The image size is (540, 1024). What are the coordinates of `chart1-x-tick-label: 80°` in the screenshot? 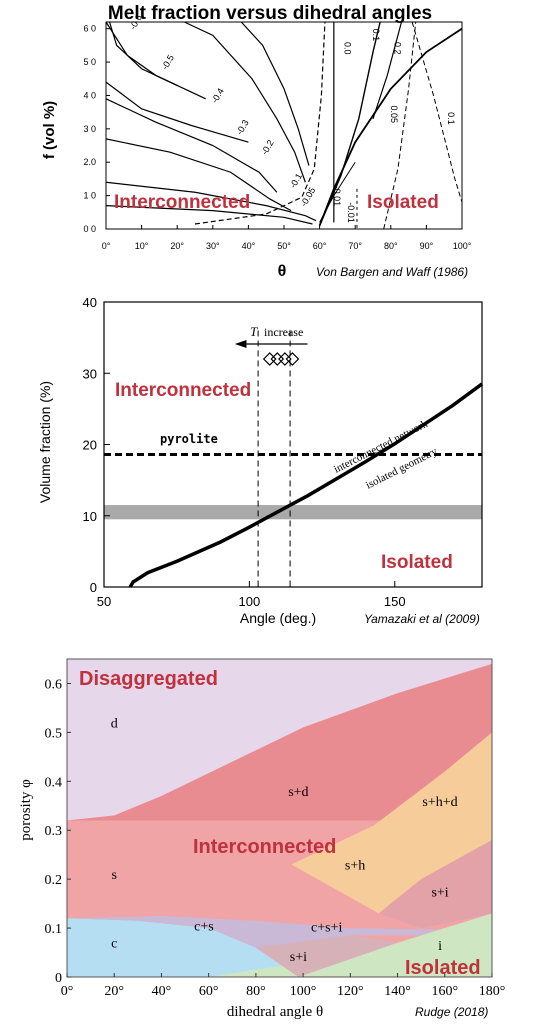 It's located at (391, 246).